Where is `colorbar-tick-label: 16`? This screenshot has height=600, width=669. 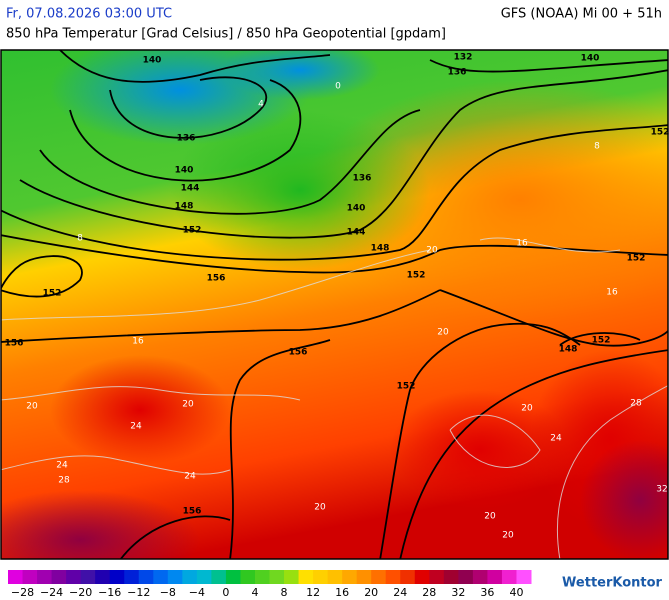 colorbar-tick-label: 16 is located at coordinates (342, 592).